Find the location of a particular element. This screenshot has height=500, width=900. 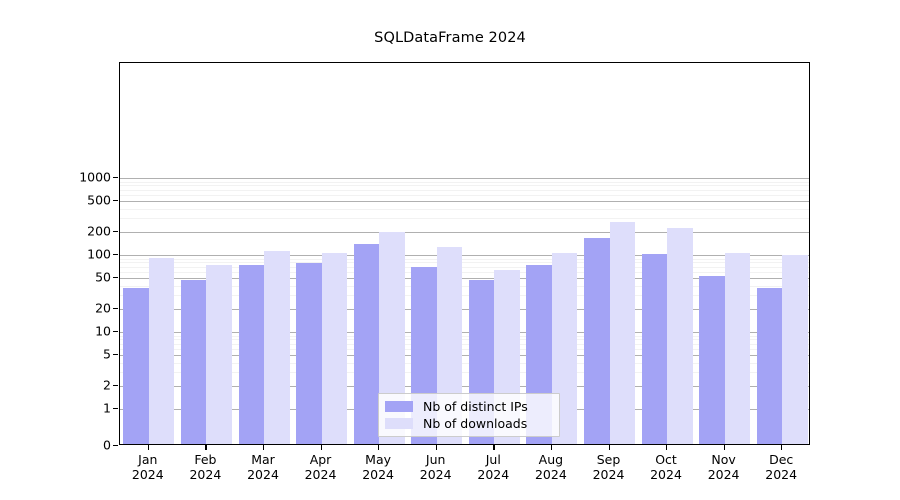

x-tick-label: Jul 2024 is located at coordinates (493, 467).